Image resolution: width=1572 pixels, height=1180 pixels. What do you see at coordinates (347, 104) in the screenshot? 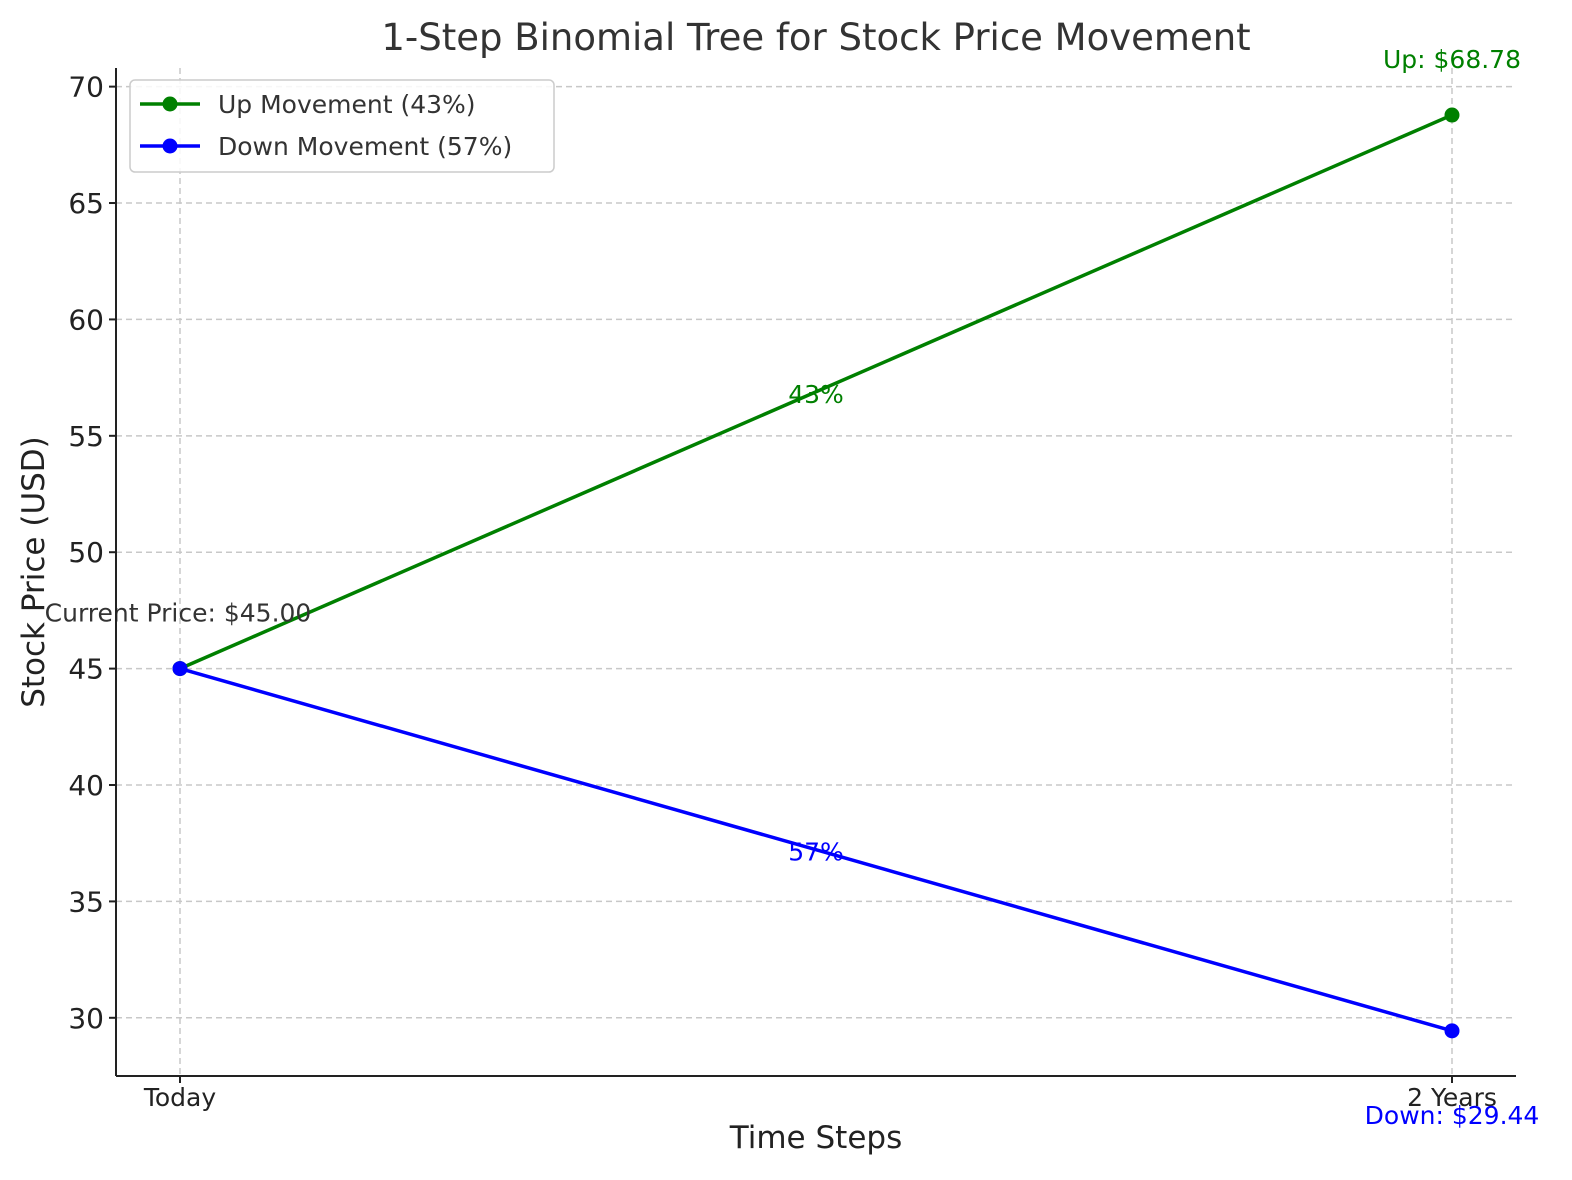
I see `legend-label: Up Movement (43%)` at bounding box center [347, 104].